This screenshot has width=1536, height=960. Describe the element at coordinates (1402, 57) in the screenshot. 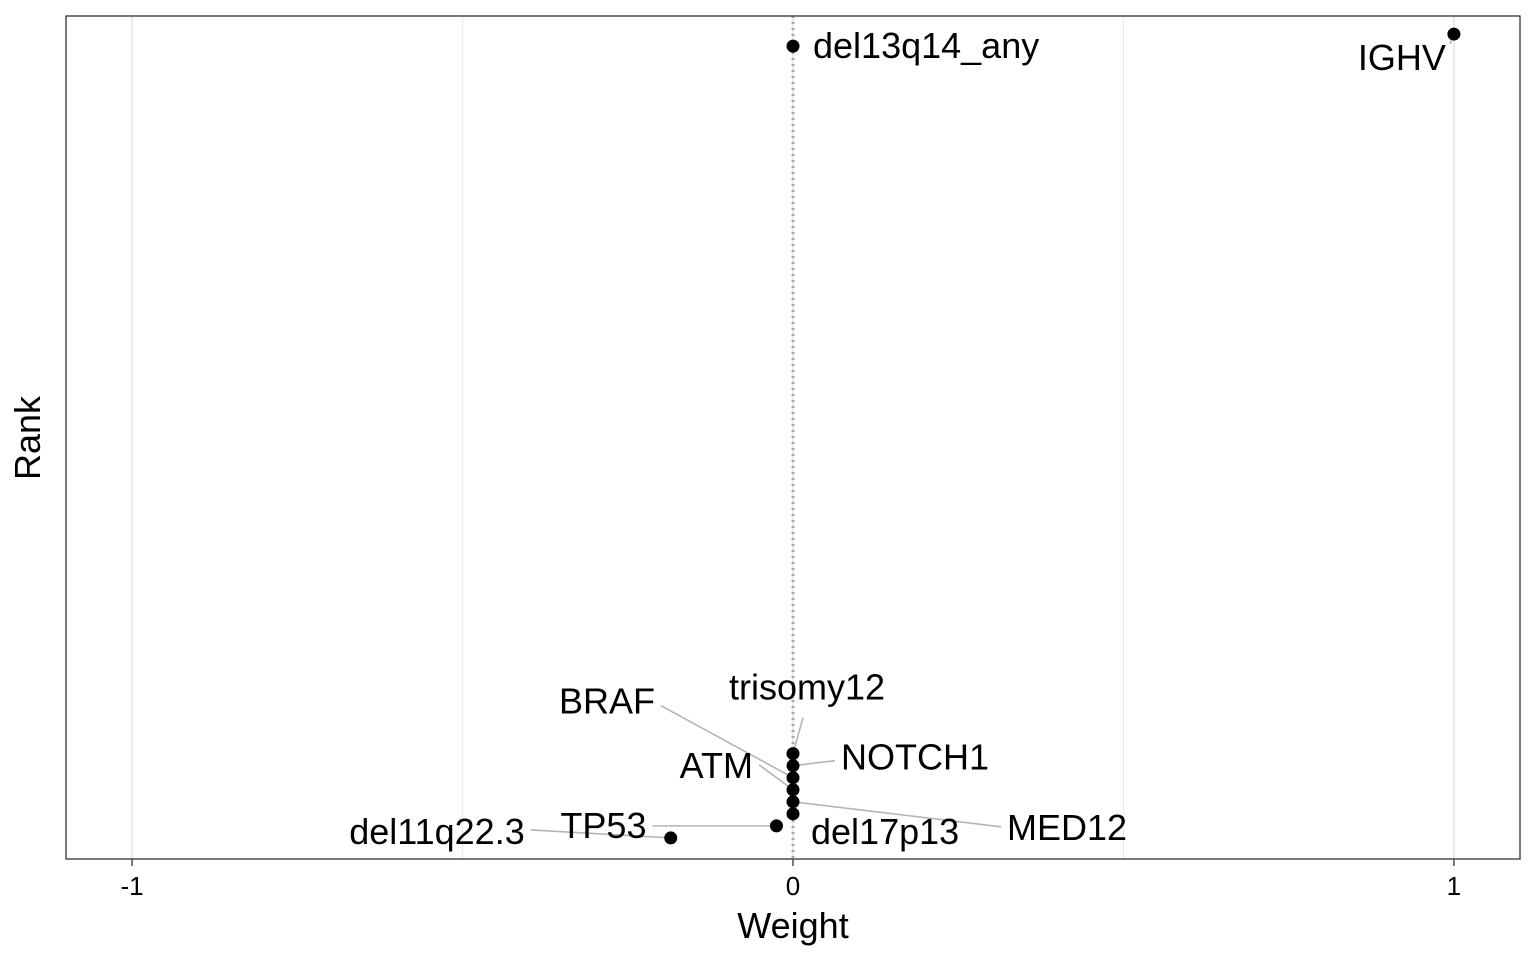

I see `label-ighv: IGHV` at that location.